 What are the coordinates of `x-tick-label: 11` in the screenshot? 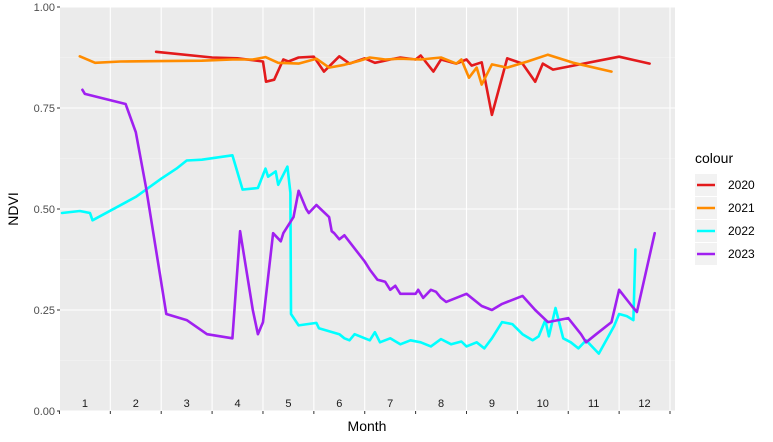 It's located at (593, 404).